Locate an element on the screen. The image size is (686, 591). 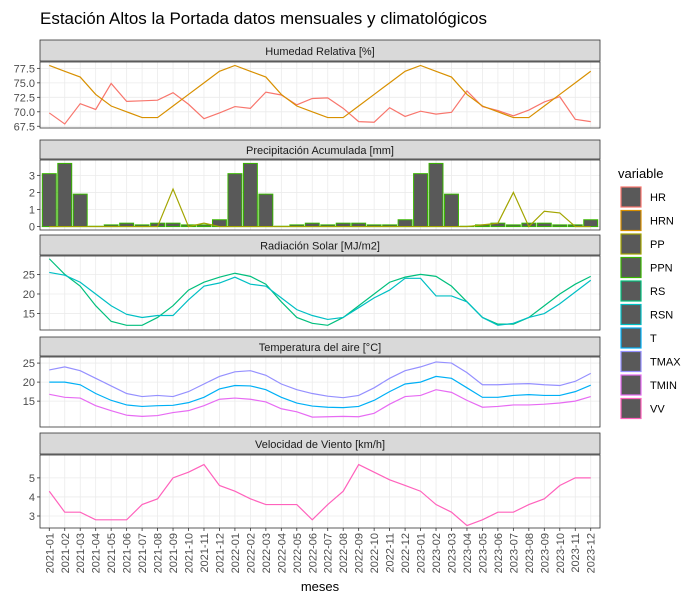
y-tick-label: 70.0 is located at coordinates (24, 113).